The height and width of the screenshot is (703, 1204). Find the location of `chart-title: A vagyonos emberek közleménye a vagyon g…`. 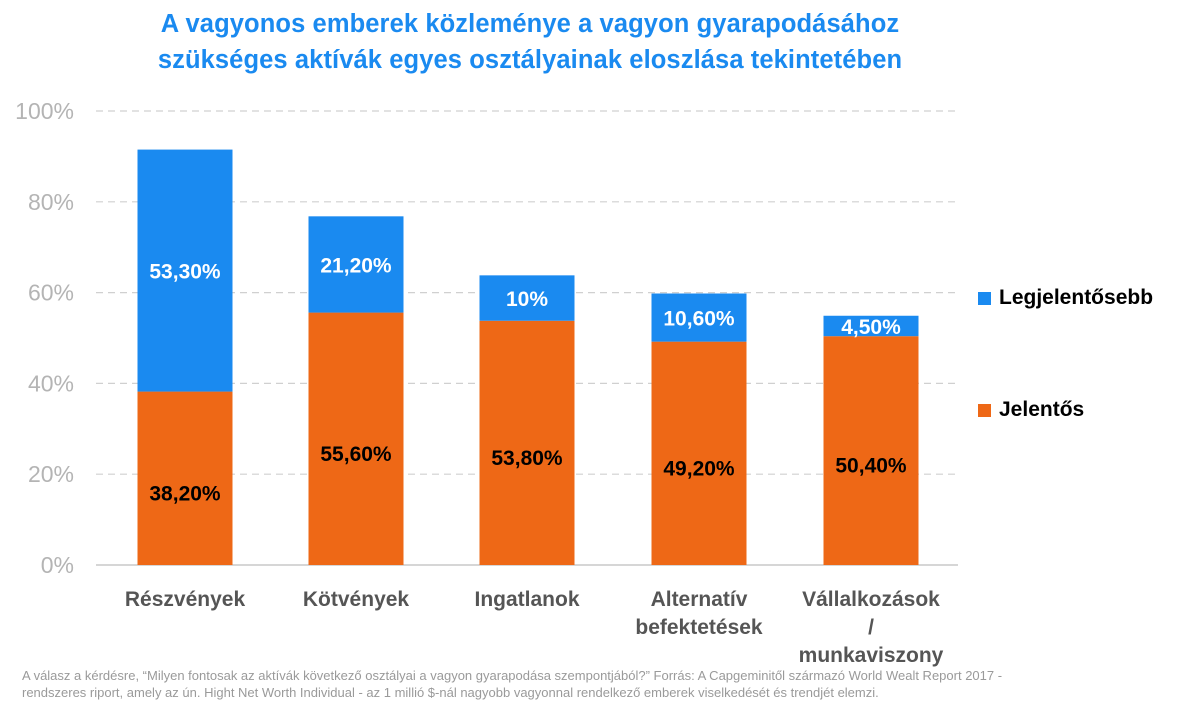

chart-title: A vagyonos emberek közleménye a vagyon g… is located at coordinates (530, 42).